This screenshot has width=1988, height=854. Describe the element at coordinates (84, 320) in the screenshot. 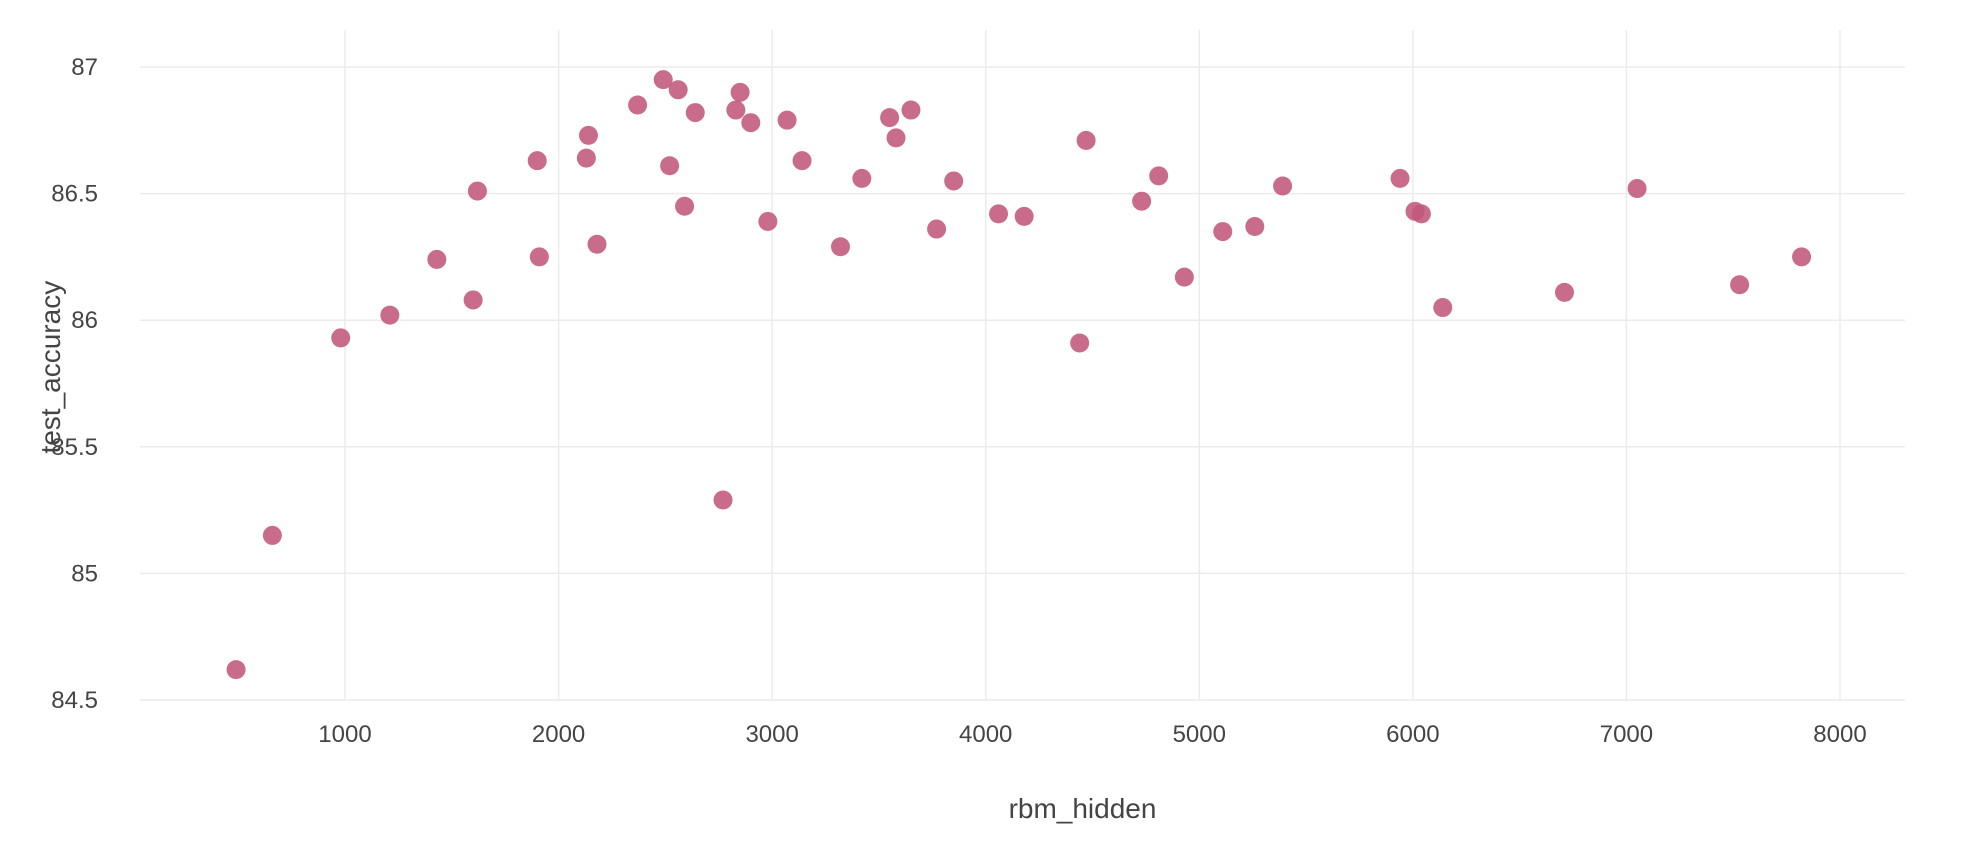

I see `y-tick-label: 86` at that location.